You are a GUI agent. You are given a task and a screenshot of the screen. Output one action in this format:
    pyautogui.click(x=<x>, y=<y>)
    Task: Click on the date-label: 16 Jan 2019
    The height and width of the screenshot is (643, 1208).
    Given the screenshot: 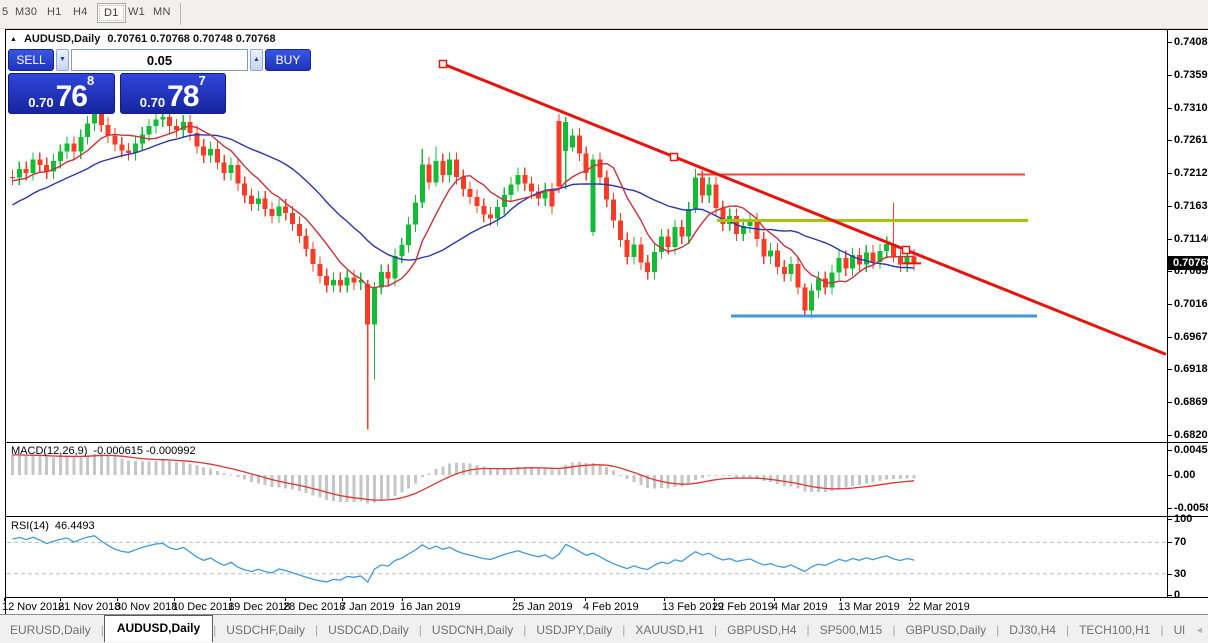 What is the action you would take?
    pyautogui.click(x=430, y=607)
    